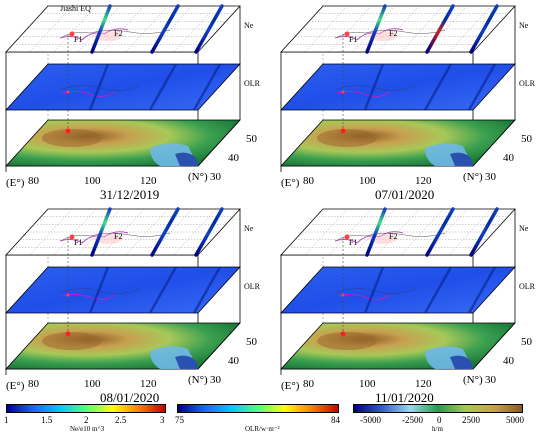 The image size is (550, 436). I want to click on elev-tick-4: 5000, so click(515, 420).